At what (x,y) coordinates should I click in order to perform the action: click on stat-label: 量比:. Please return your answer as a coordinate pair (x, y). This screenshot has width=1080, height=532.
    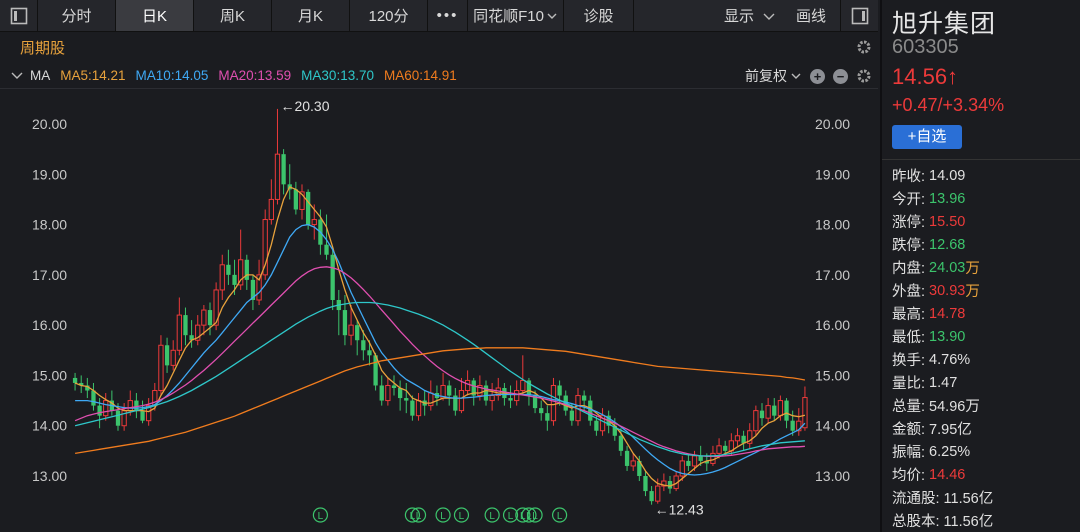
    Looking at the image, I should click on (909, 384).